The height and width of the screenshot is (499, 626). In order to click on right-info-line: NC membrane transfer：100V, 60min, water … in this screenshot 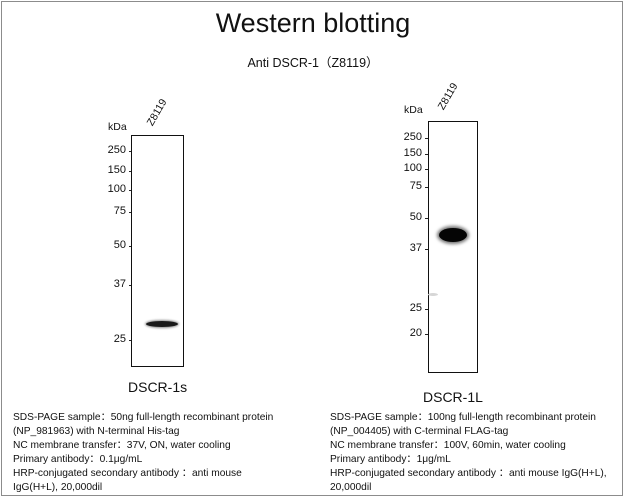, I will do `click(448, 445)`.